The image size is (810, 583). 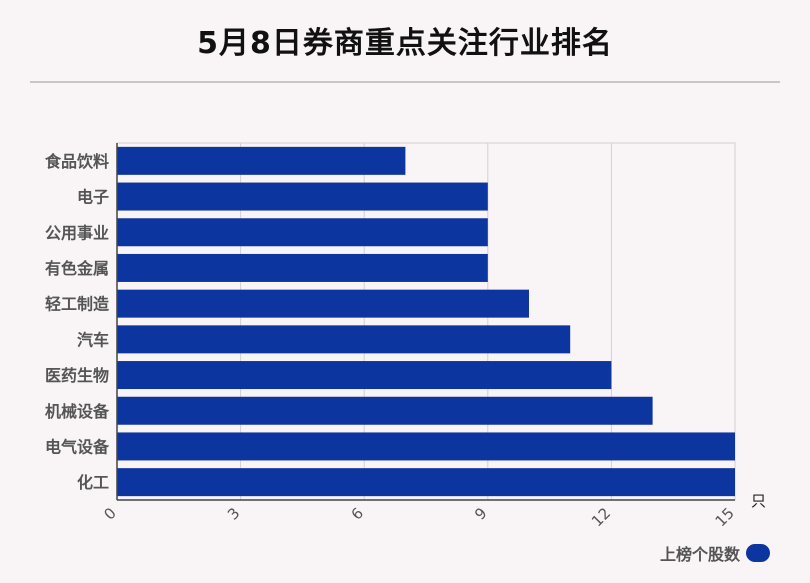 I want to click on category-label: 电子, so click(x=93, y=197).